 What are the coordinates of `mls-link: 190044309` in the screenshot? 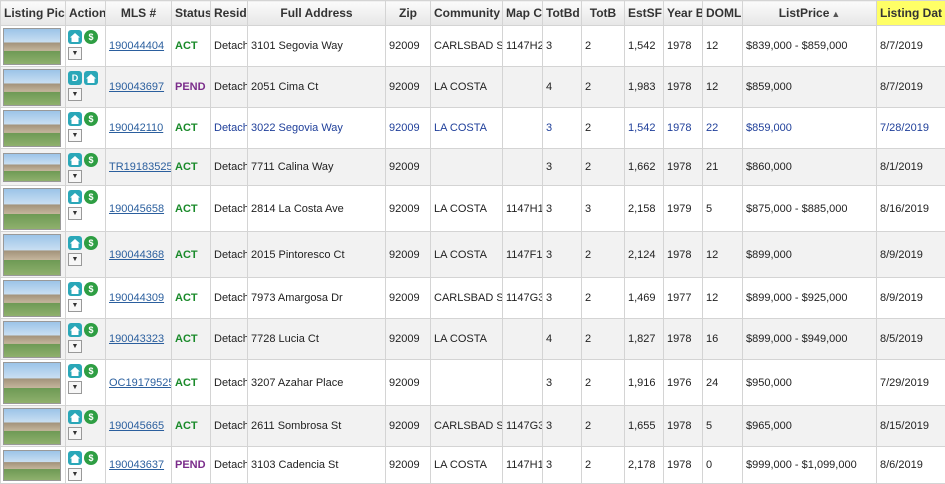 It's located at (136, 298).